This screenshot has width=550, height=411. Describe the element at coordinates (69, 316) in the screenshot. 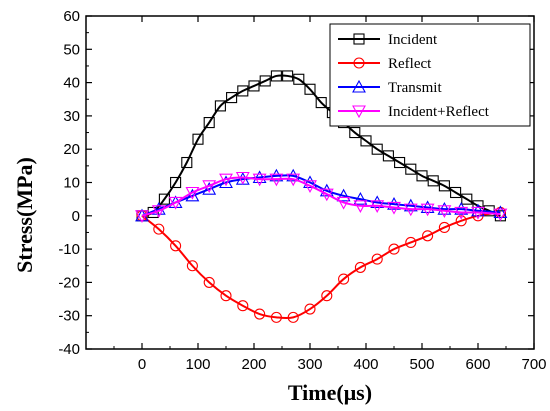

I see `y-tick-label: -30` at that location.